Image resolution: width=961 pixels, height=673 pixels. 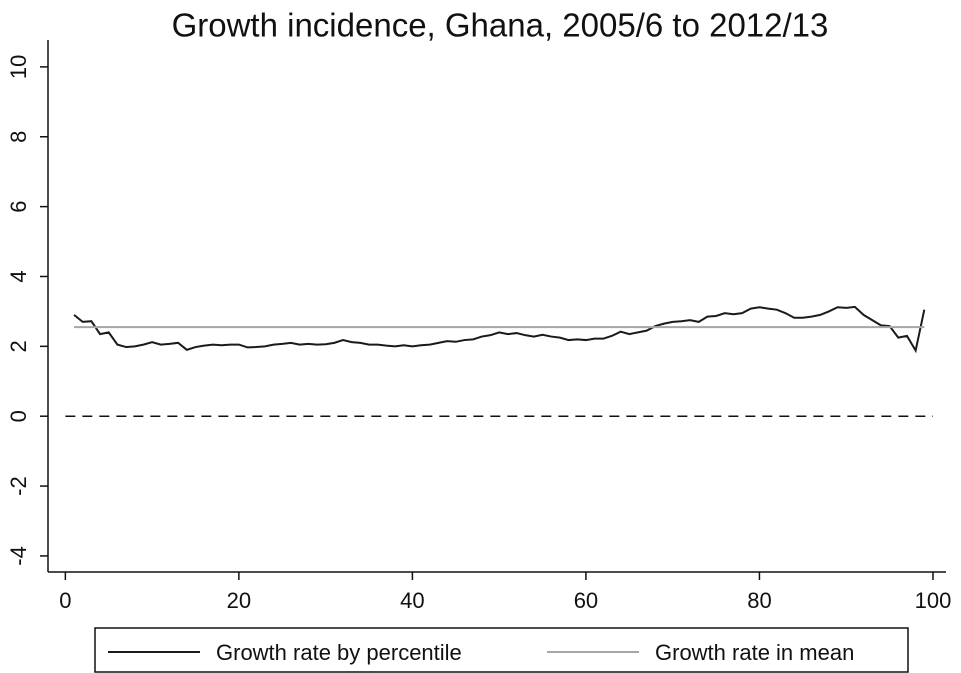 I want to click on x-tick-label: 40, so click(x=412, y=600).